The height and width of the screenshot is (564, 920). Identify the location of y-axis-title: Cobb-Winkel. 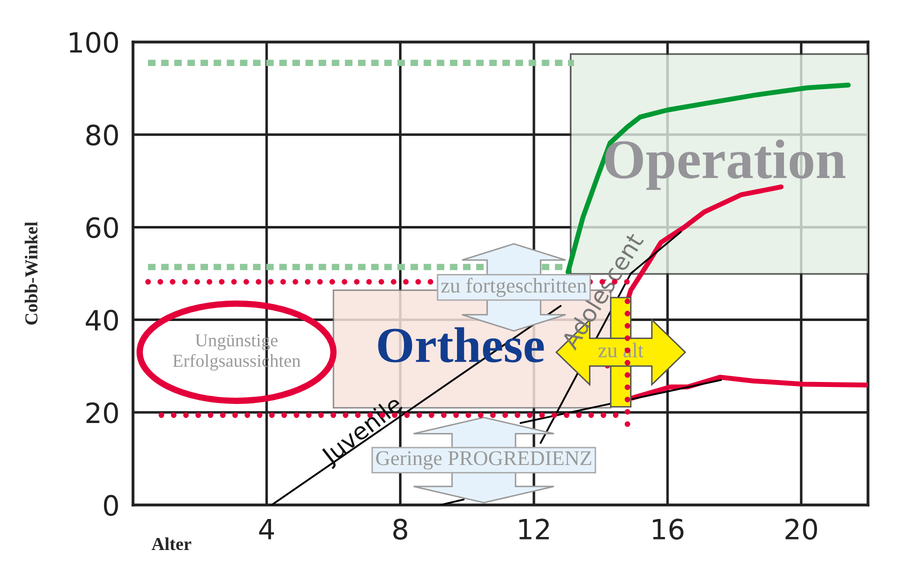
(31, 273).